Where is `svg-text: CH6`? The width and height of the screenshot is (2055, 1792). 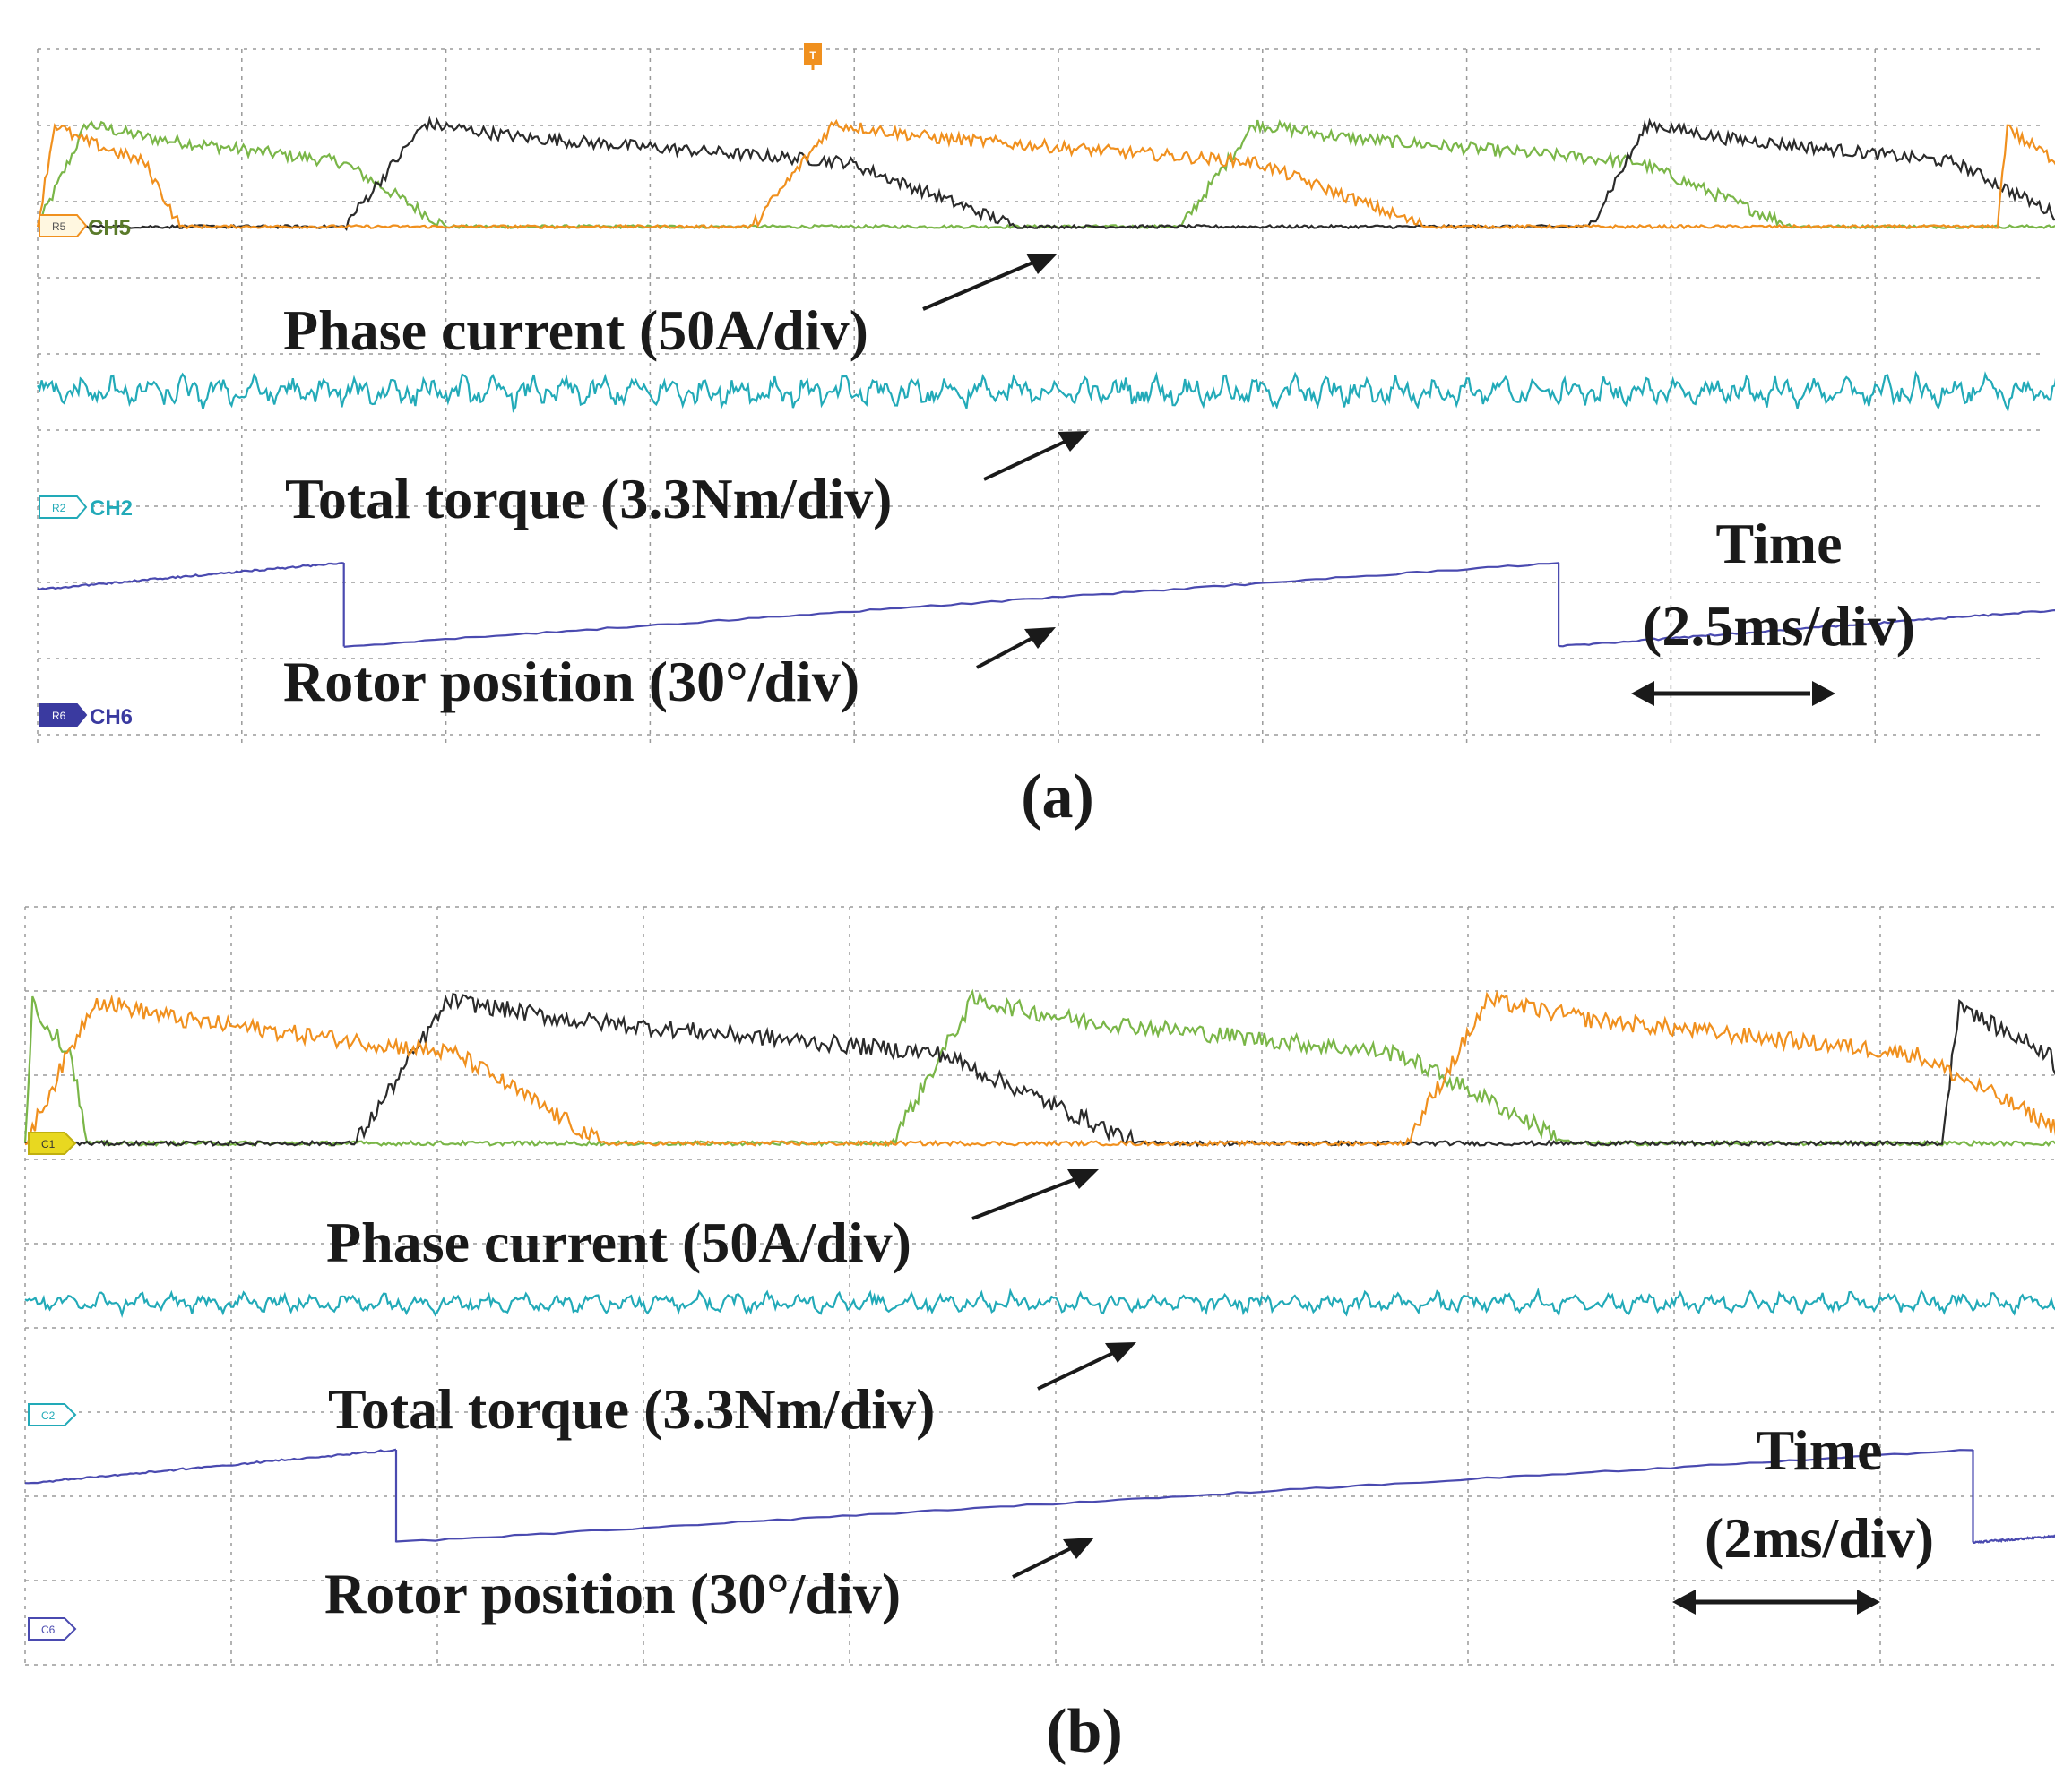
svg-text: CH6 is located at coordinates (111, 717).